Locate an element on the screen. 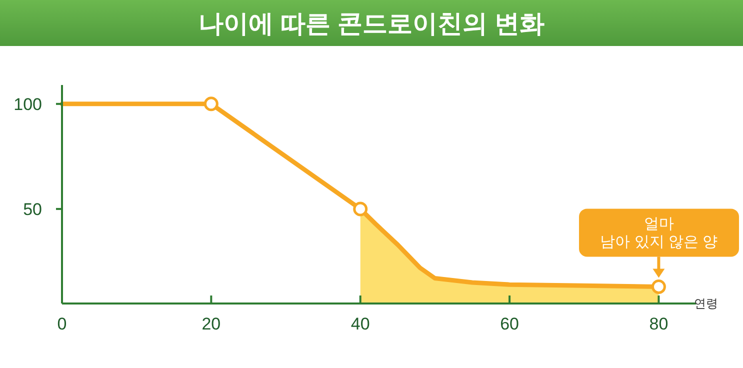  x-tick-label: 60 is located at coordinates (509, 324).